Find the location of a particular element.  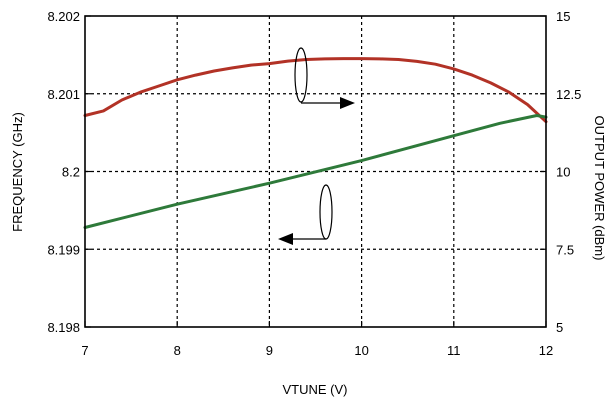

x-tick-label: 12 is located at coordinates (546, 350).